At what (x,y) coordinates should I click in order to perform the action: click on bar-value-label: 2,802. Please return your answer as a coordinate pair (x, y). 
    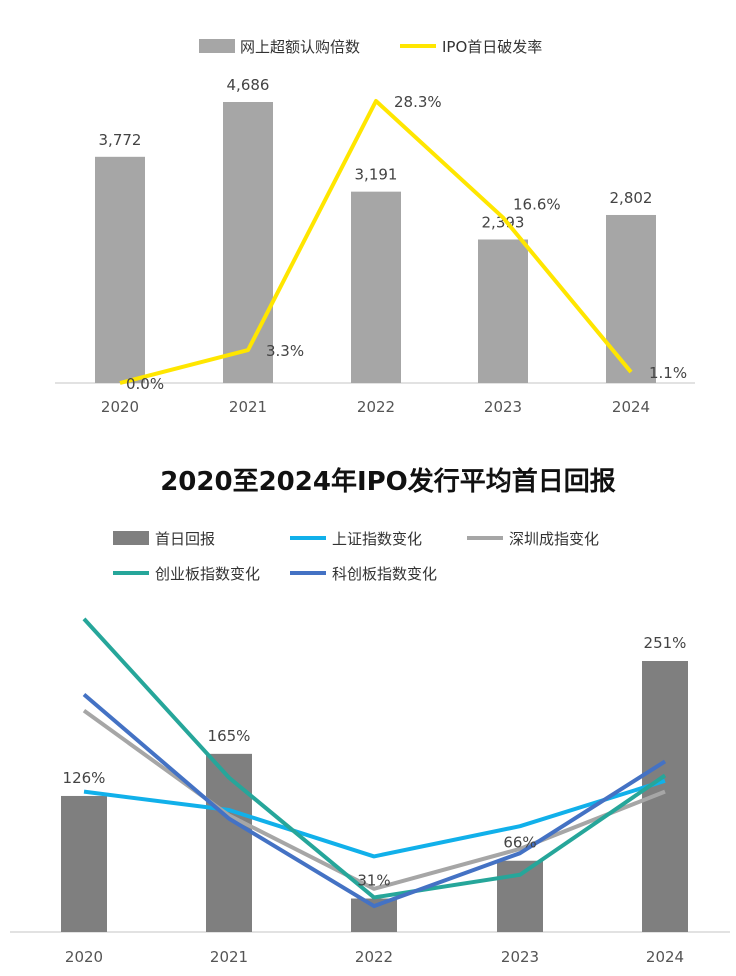
    Looking at the image, I should click on (631, 198).